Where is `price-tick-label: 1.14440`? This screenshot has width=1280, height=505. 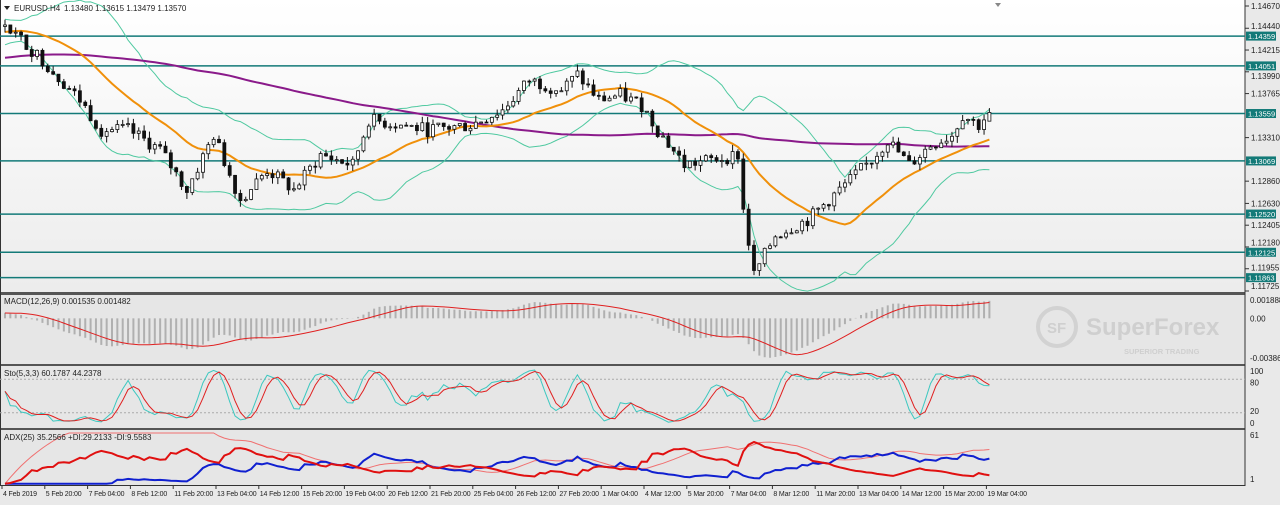
price-tick-label: 1.14440 is located at coordinates (1265, 26).